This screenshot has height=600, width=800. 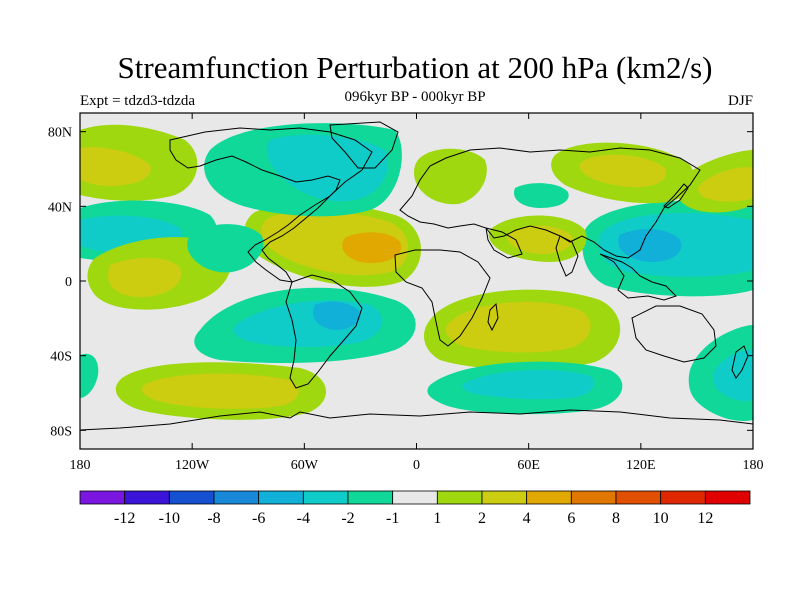 I want to click on lat-tick-label: 0, so click(x=68, y=282).